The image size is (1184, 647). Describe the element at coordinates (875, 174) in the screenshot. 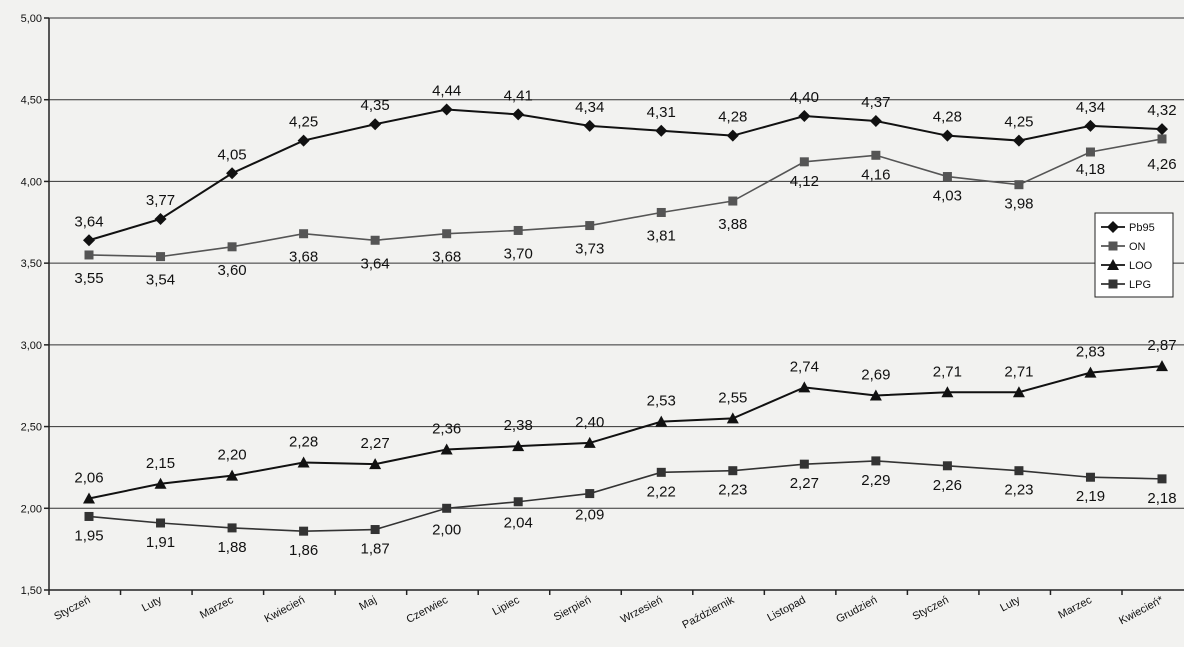

I see `data-label: 4,16` at that location.